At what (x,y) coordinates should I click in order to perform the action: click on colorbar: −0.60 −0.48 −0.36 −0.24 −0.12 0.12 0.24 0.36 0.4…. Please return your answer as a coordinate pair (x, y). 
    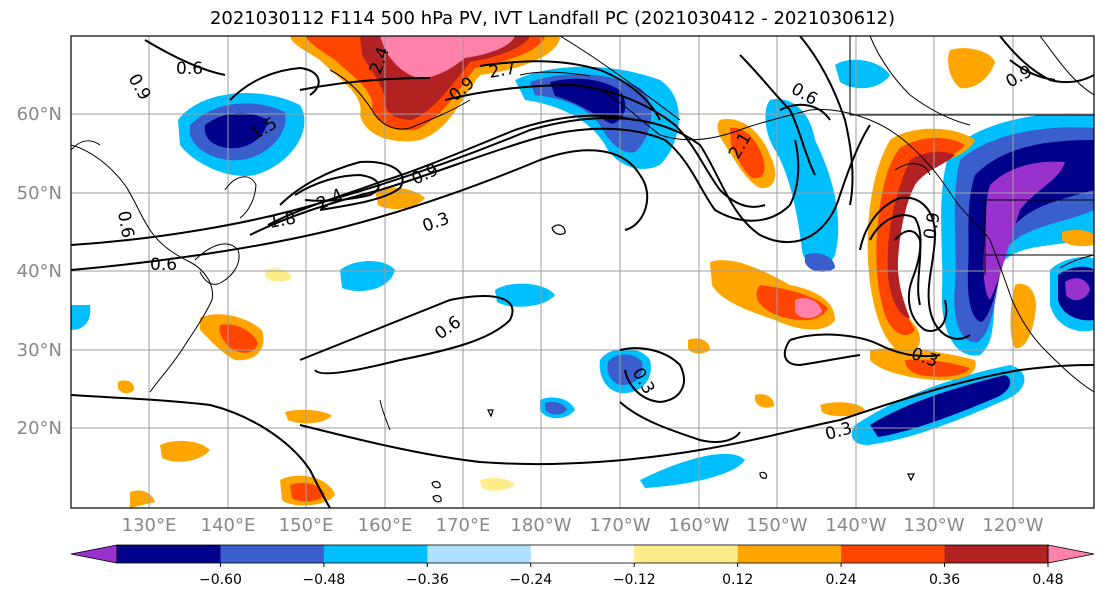
    Looking at the image, I should click on (582, 566).